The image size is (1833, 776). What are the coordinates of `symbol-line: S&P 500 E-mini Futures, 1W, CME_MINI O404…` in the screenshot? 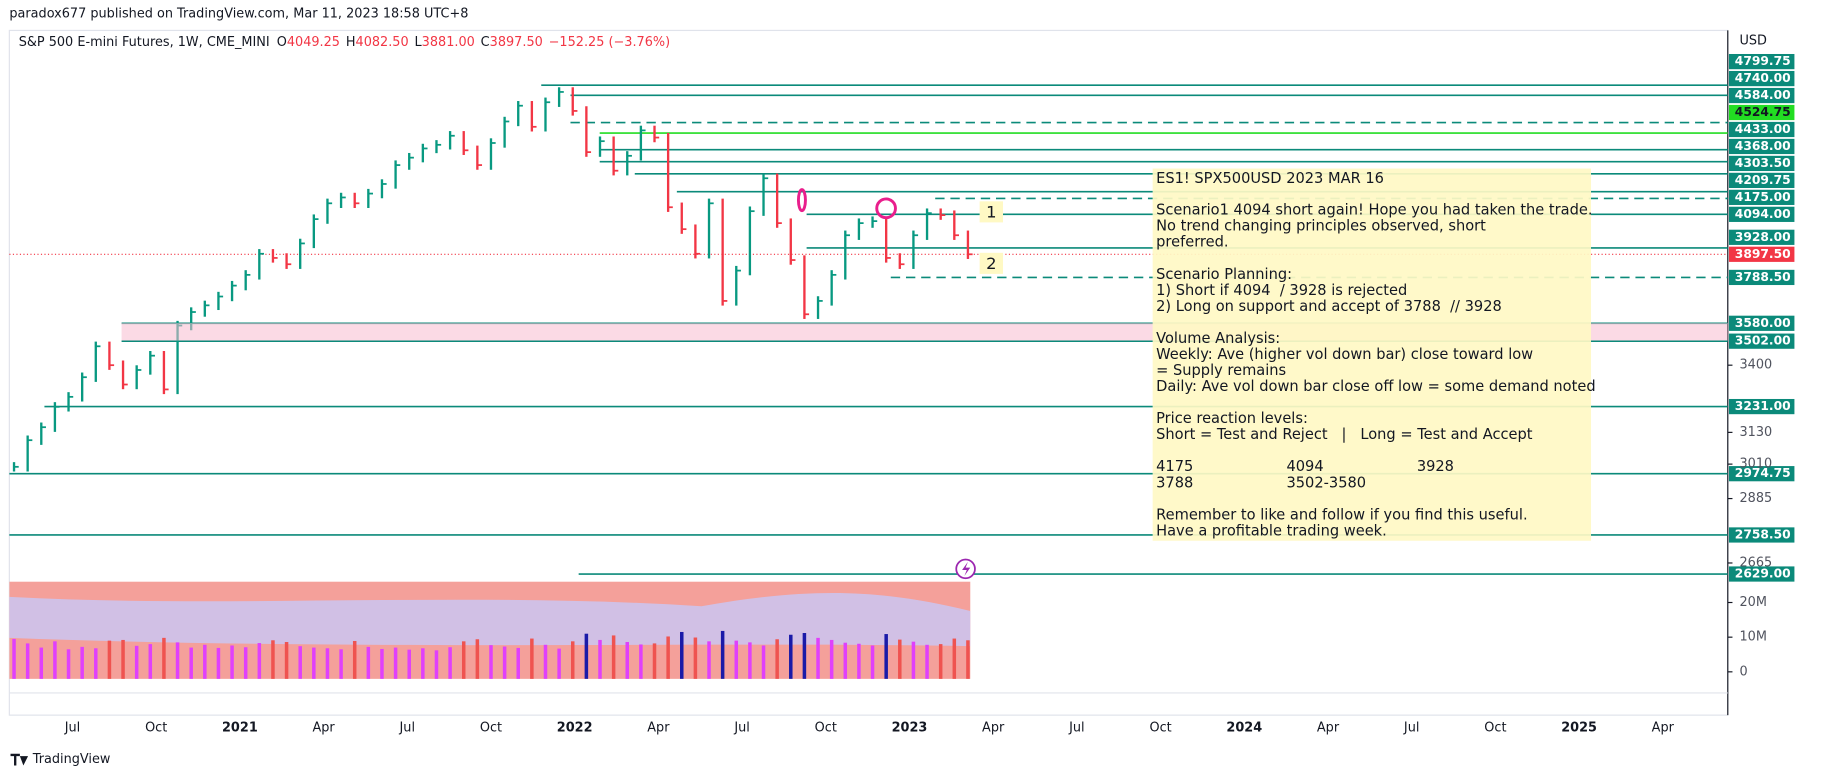 It's located at (344, 42).